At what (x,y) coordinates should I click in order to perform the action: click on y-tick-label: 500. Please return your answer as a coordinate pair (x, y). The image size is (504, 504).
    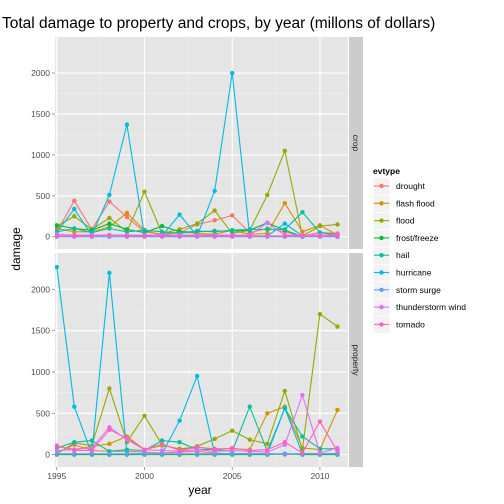
    Looking at the image, I should click on (43, 196).